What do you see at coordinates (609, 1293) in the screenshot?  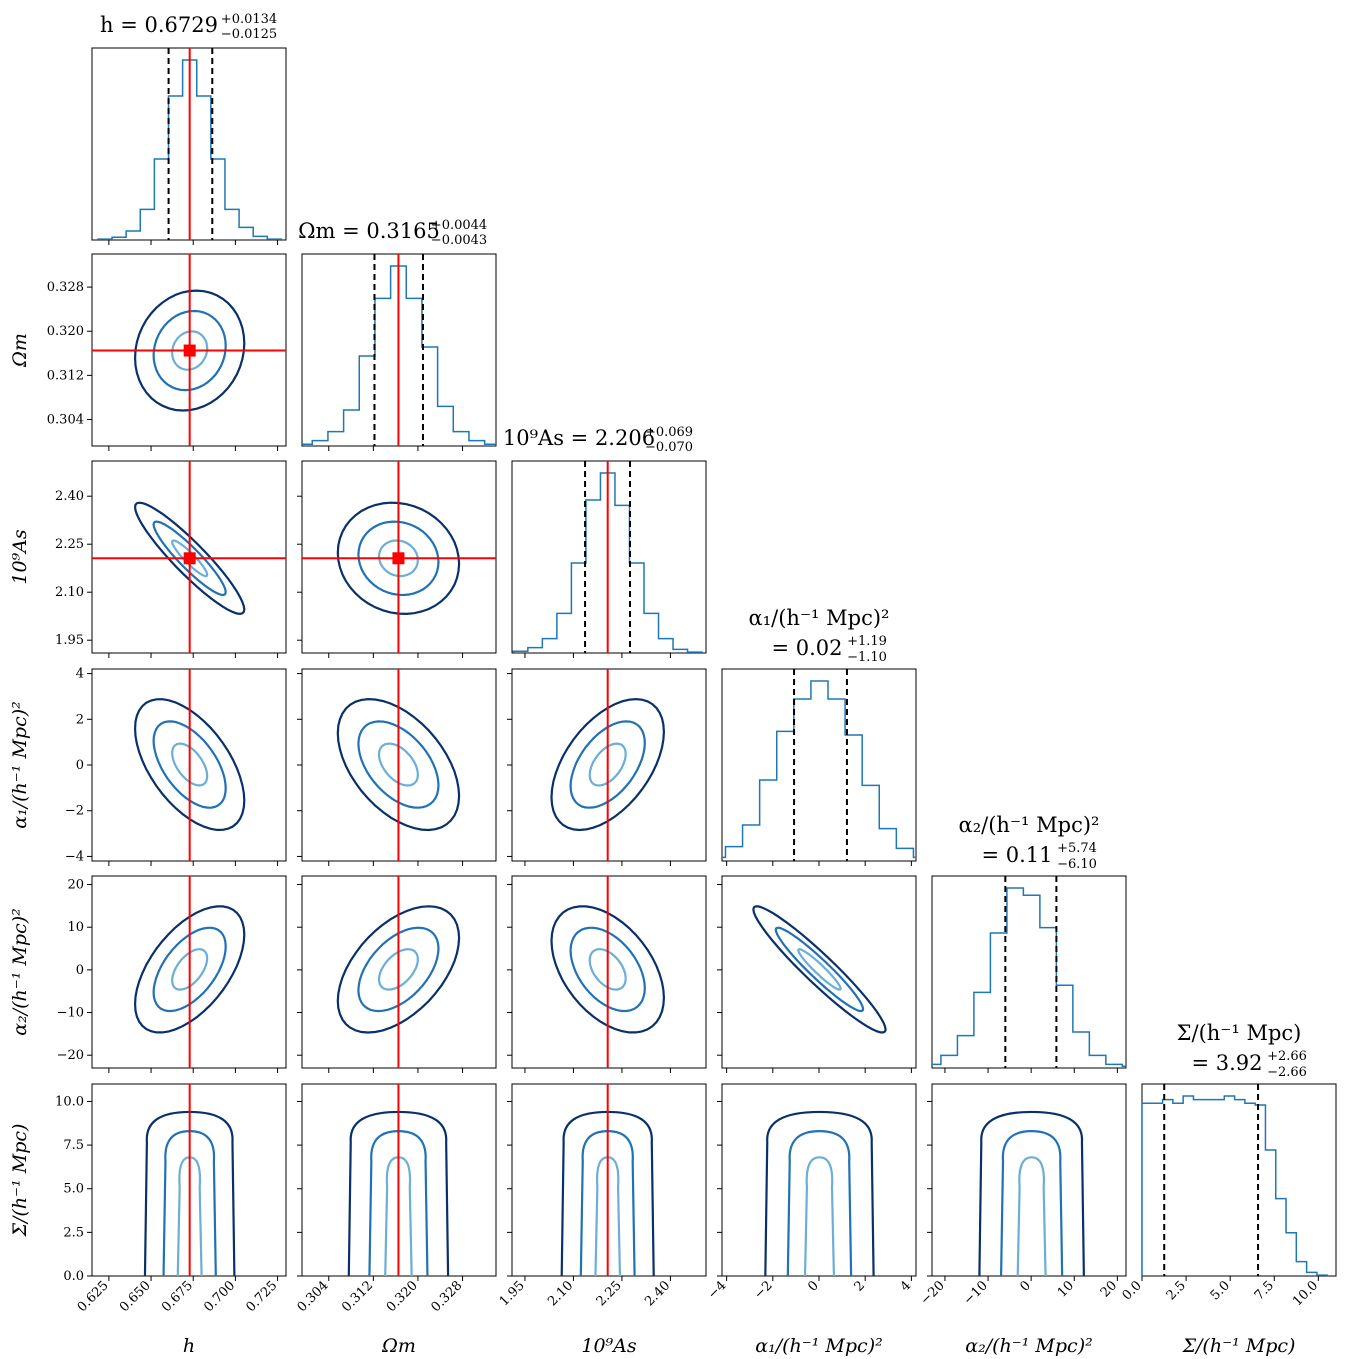 I see `x-tick-label: 2.25` at bounding box center [609, 1293].